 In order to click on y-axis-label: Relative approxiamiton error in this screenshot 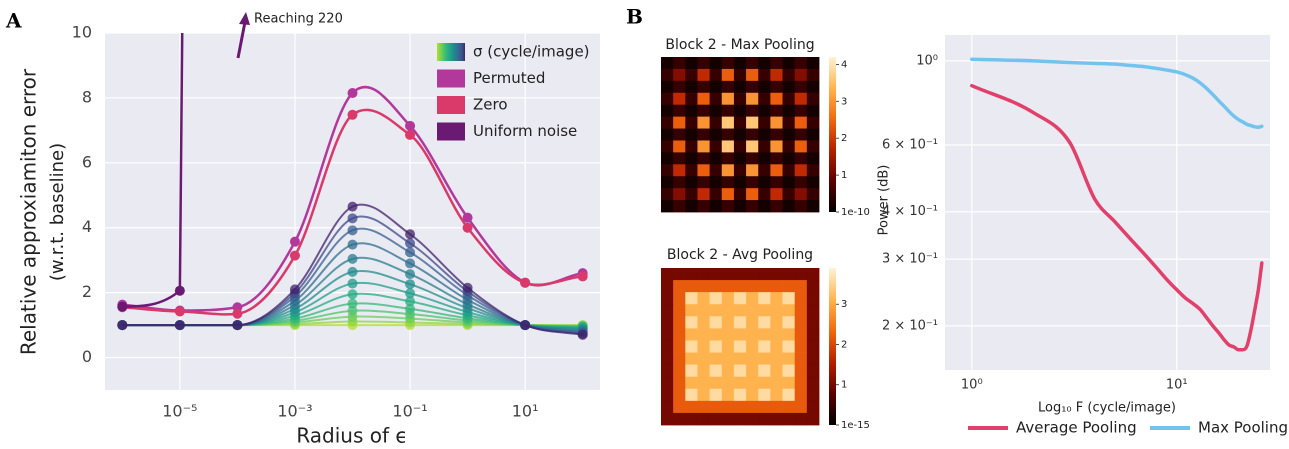, I will do `click(29, 211)`.